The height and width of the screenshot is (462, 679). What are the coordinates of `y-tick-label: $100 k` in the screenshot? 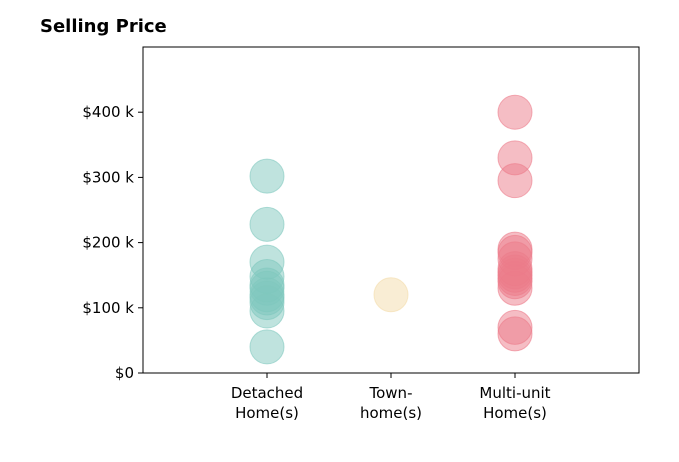 It's located at (108, 308).